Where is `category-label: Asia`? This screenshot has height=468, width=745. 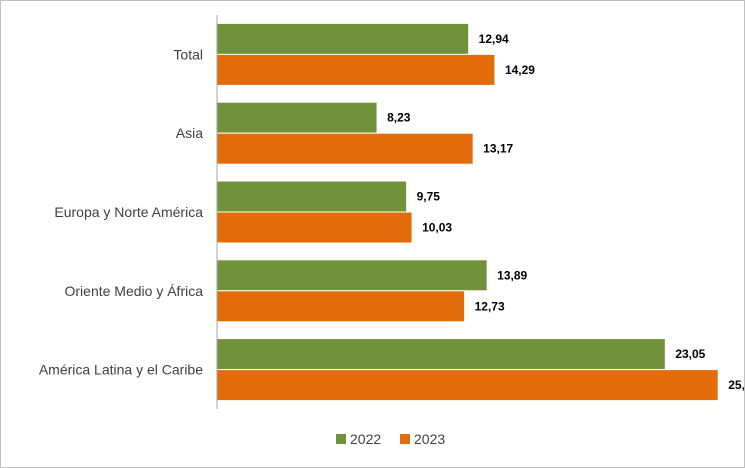 category-label: Asia is located at coordinates (189, 133).